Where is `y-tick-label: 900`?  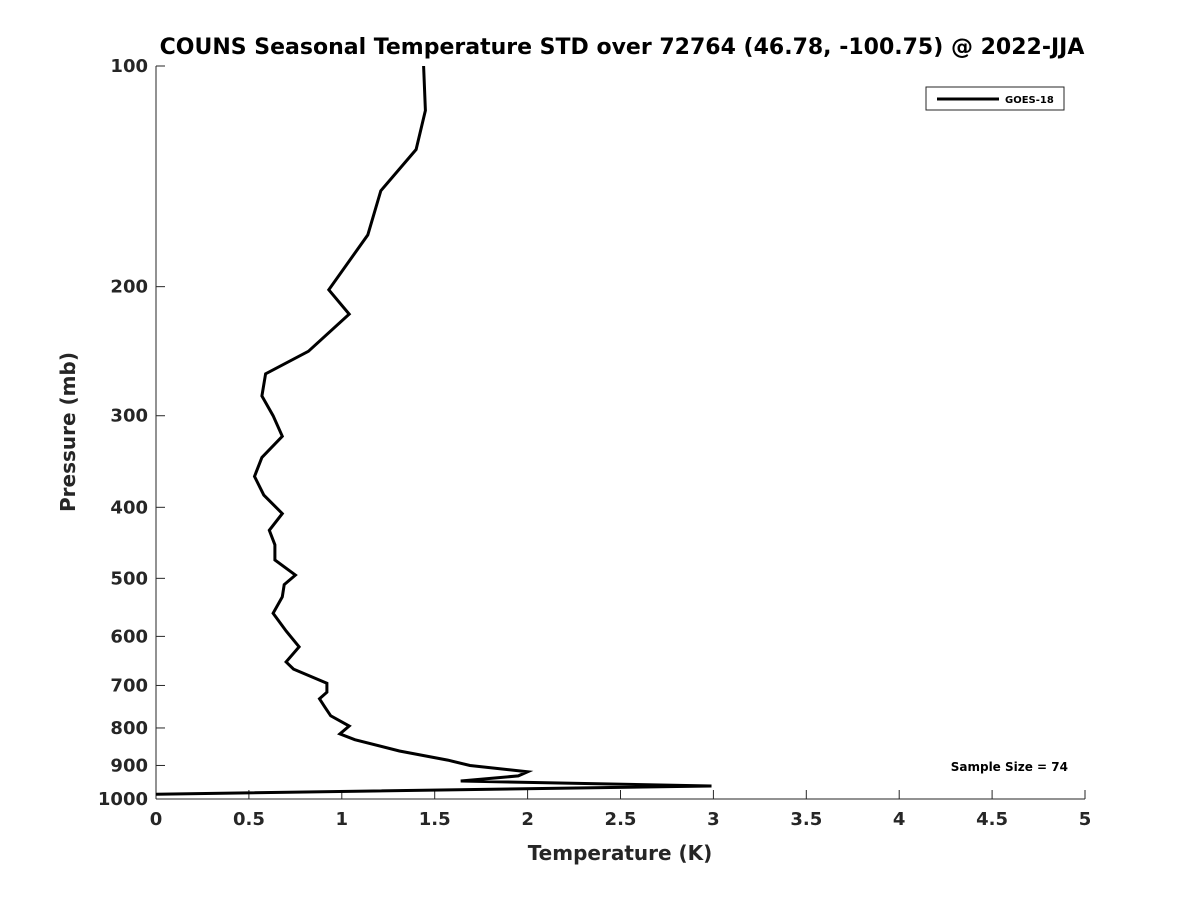
y-tick-label: 900 is located at coordinates (129, 765).